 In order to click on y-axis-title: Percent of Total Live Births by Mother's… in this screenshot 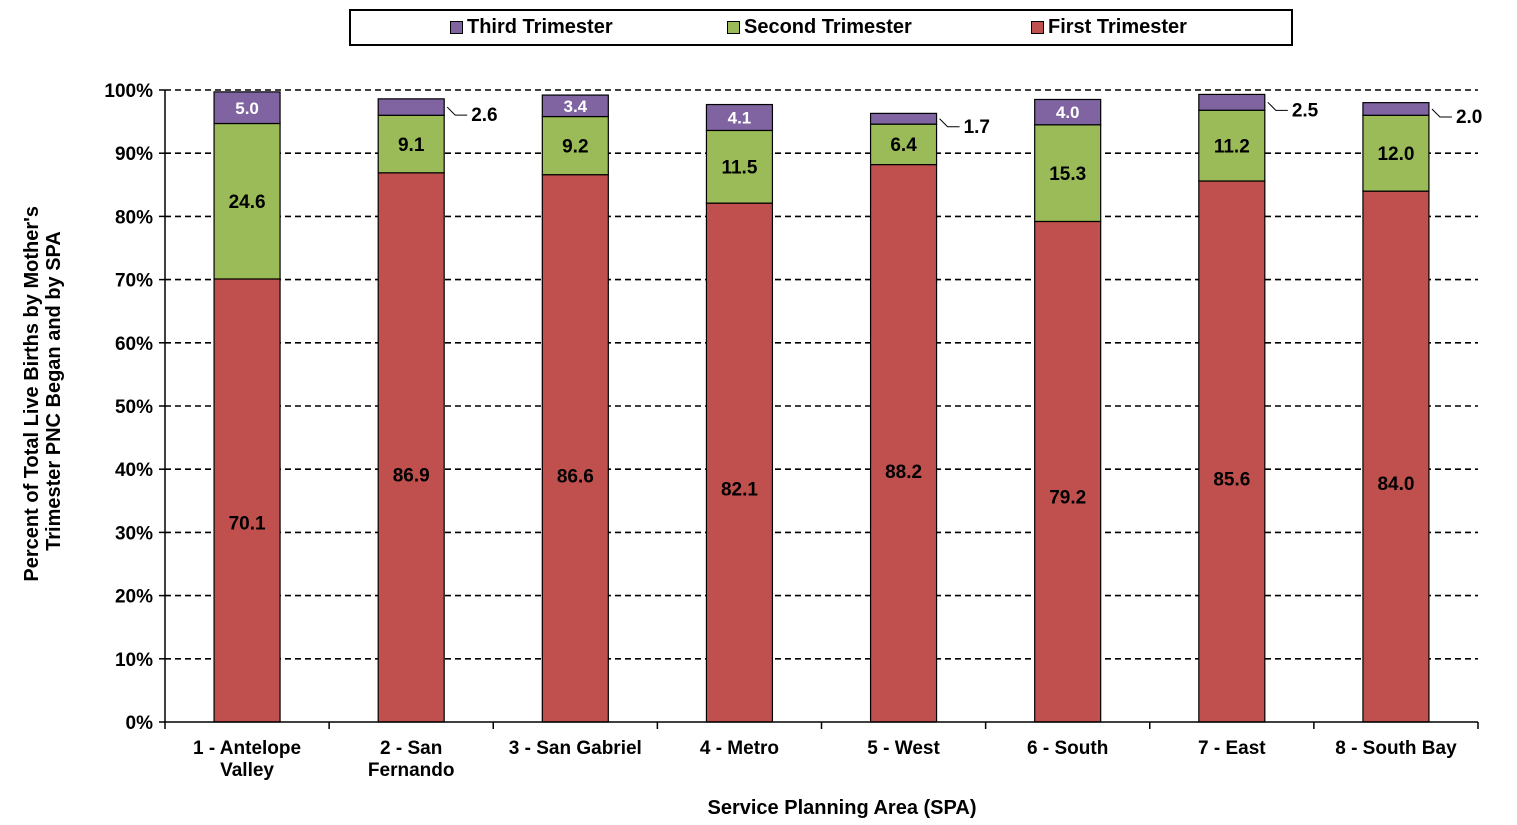, I will do `click(43, 390)`.